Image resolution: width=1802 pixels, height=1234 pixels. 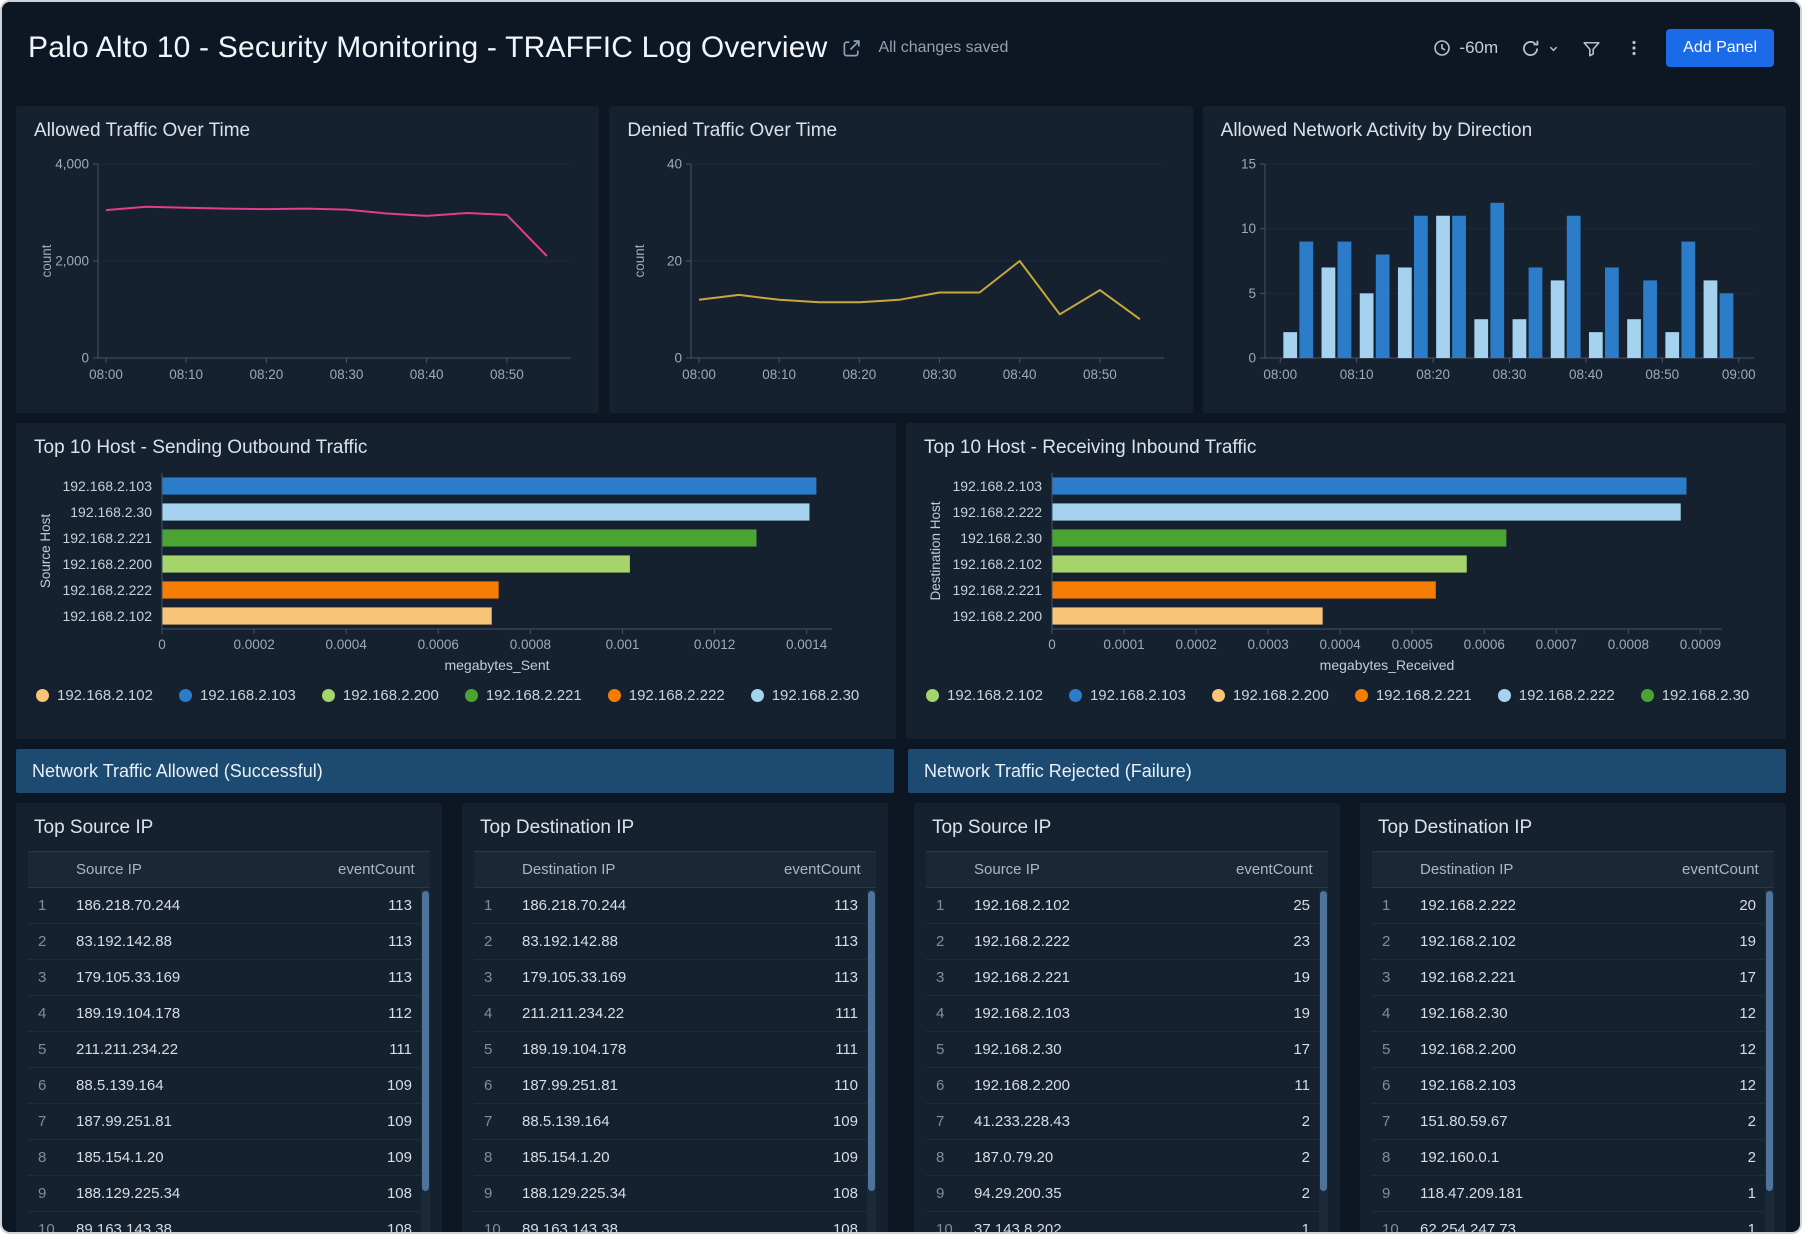 I want to click on table-row: 6 187.99.251.81 110, so click(x=675, y=1086).